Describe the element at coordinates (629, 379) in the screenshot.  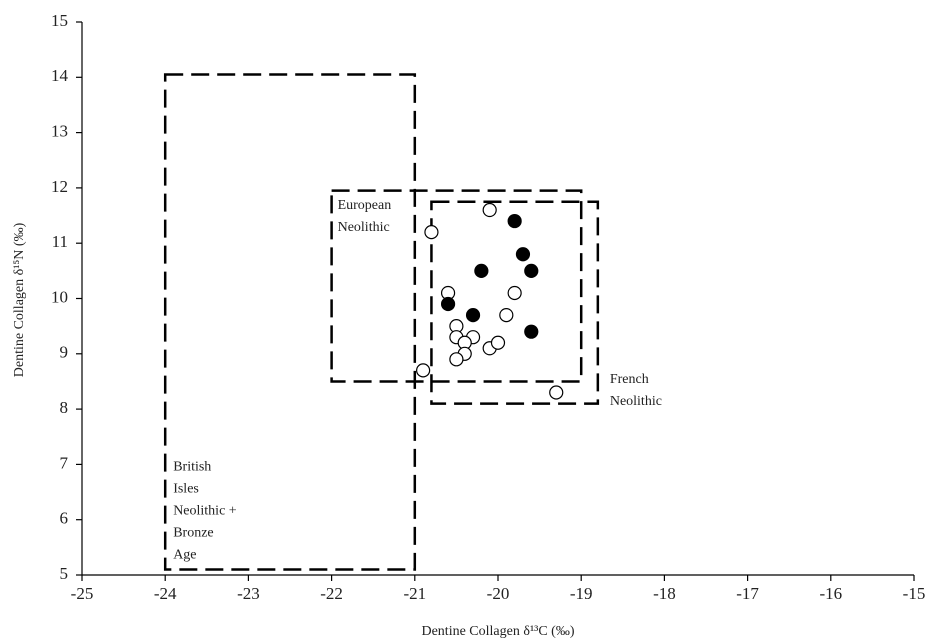
I see `region-label: French` at that location.